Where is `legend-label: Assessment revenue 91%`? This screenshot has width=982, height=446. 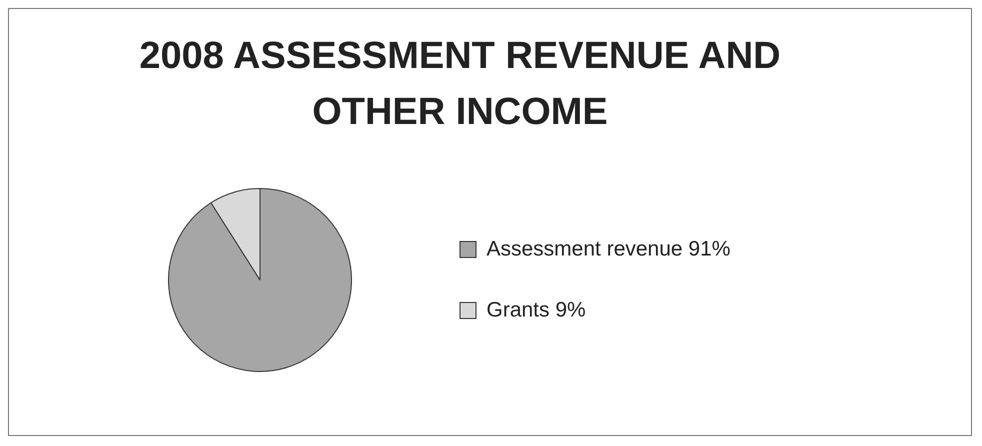 legend-label: Assessment revenue 91% is located at coordinates (608, 248).